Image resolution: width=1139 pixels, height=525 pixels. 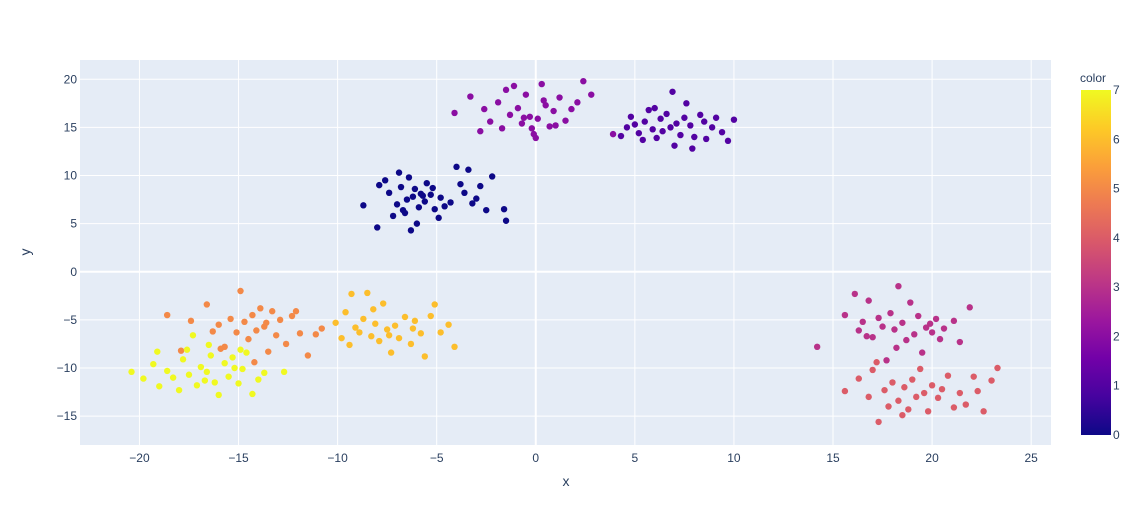 I want to click on colorbar-title: color, so click(x=1093, y=78).